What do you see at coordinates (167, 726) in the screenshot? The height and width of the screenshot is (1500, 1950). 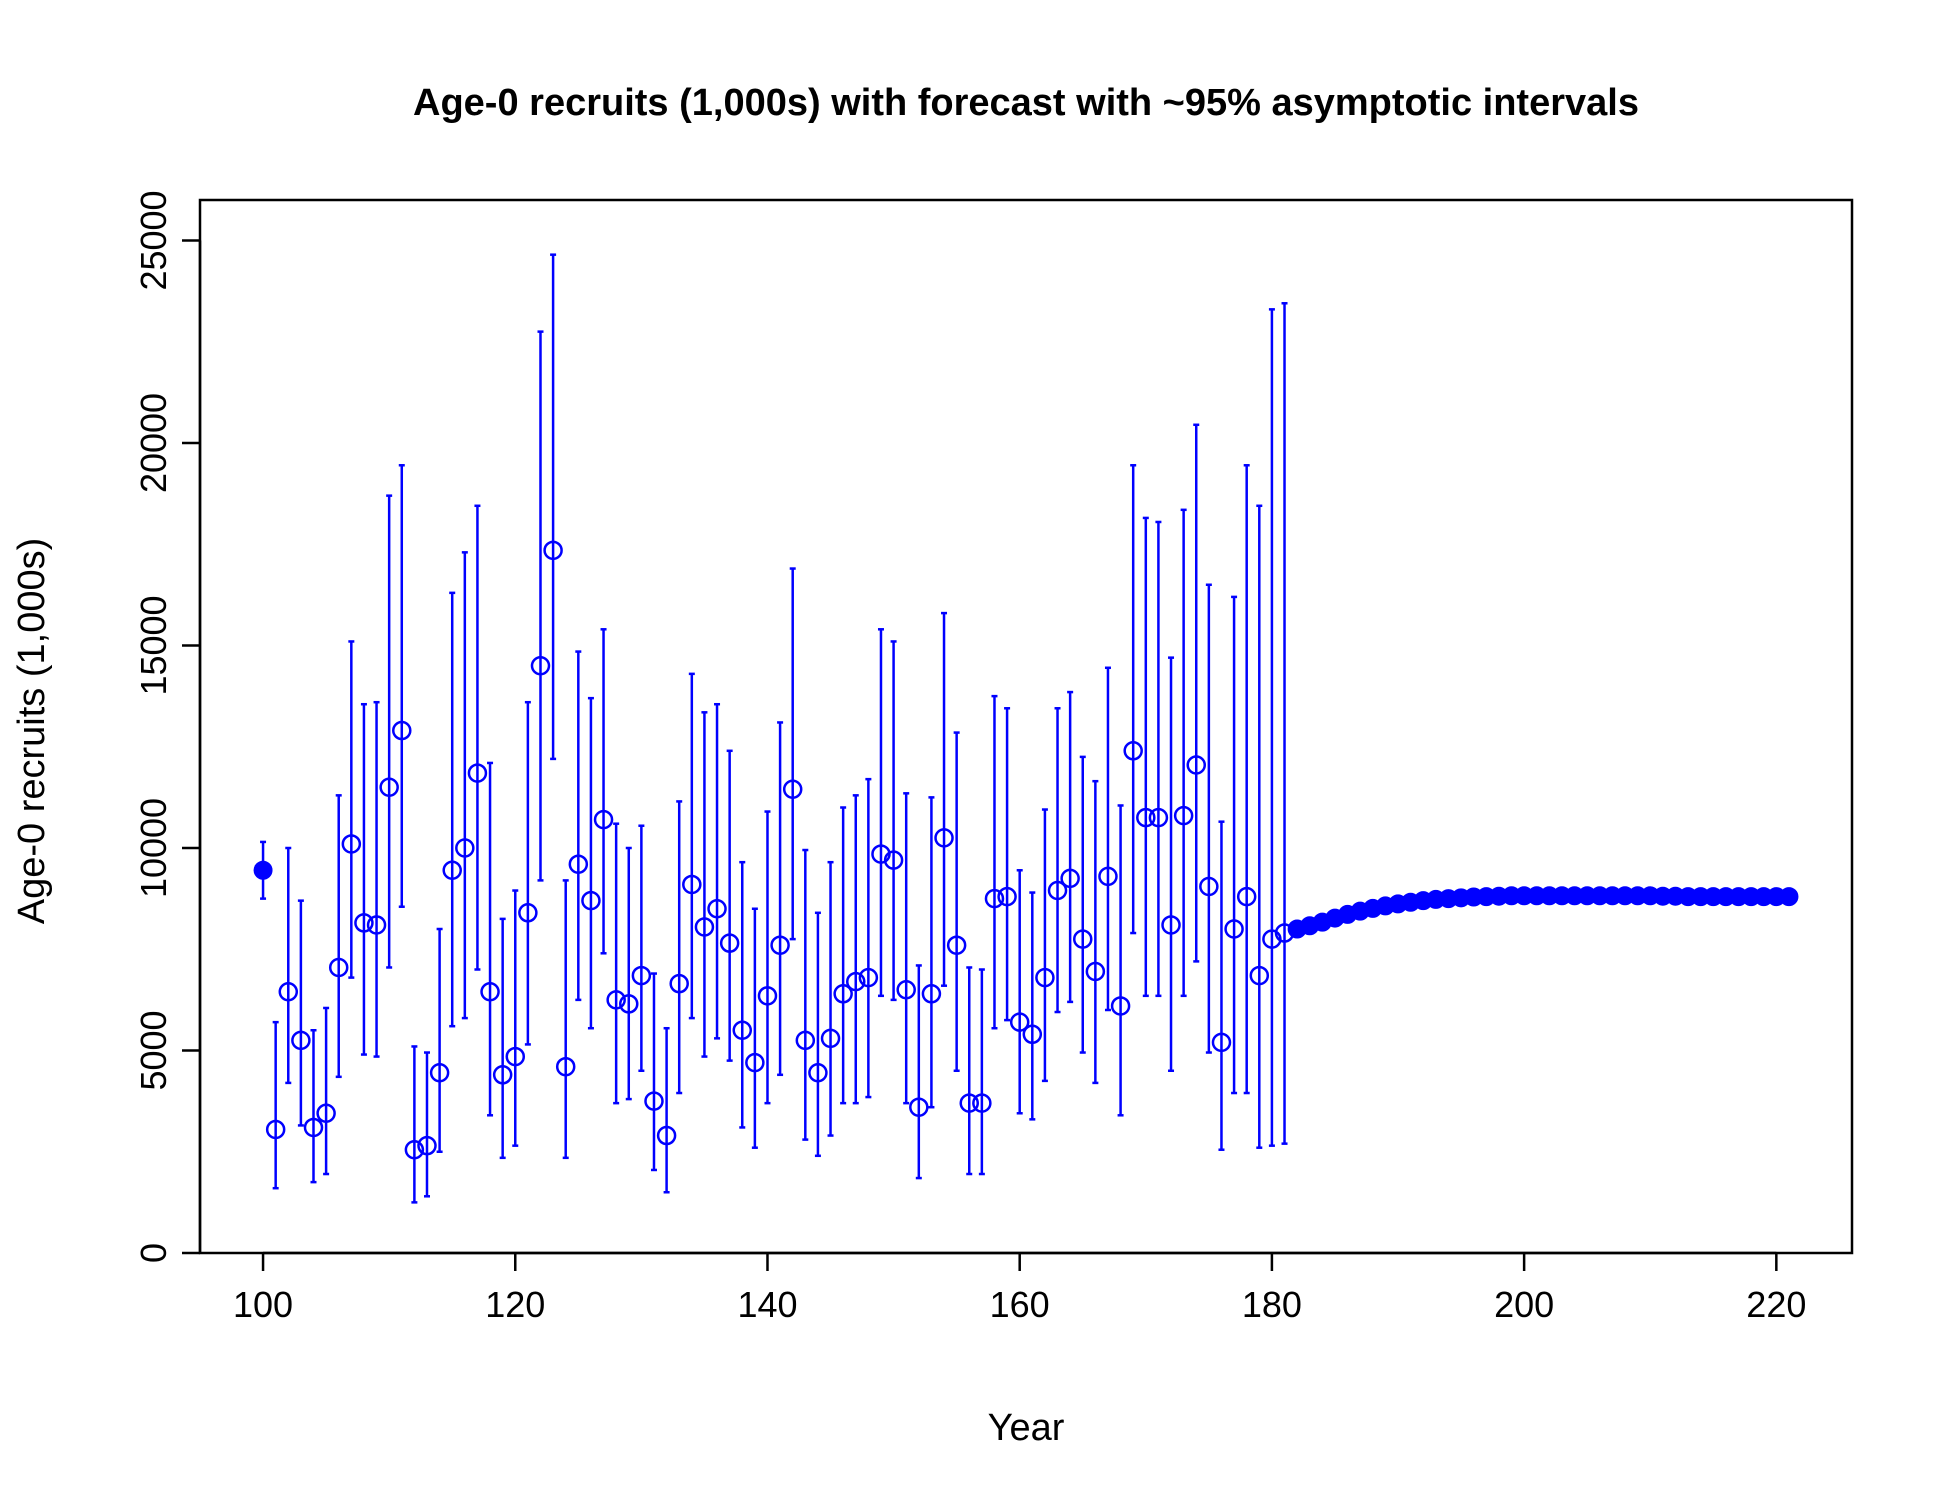 I see `y-axis: 0 5000 10000 15000 20000 25000` at bounding box center [167, 726].